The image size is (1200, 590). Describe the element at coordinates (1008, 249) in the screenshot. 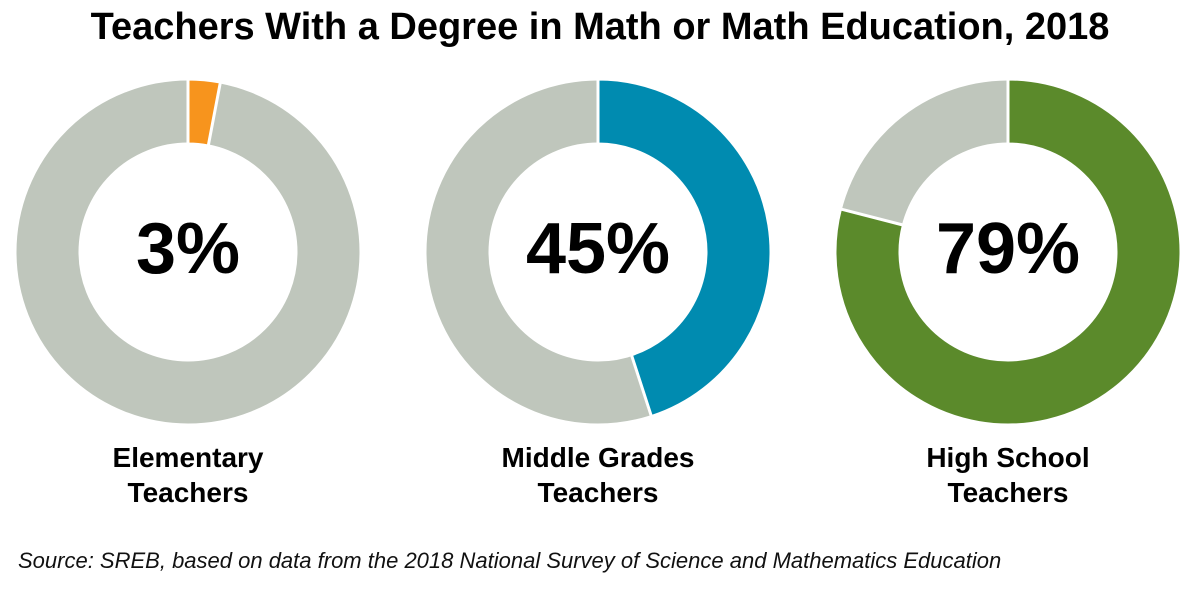

I see `center-value-label: 79%` at that location.